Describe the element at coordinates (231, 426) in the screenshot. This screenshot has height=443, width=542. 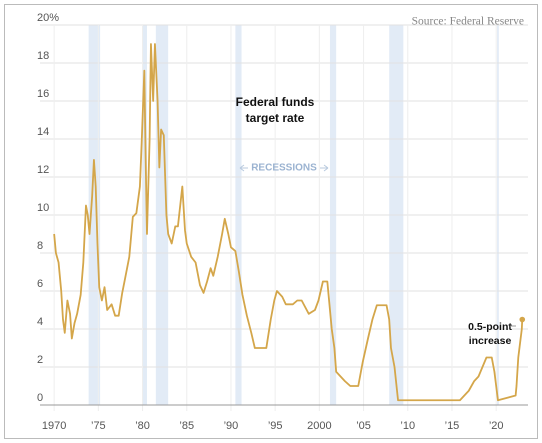
I see `x-tick-label: ’90` at that location.